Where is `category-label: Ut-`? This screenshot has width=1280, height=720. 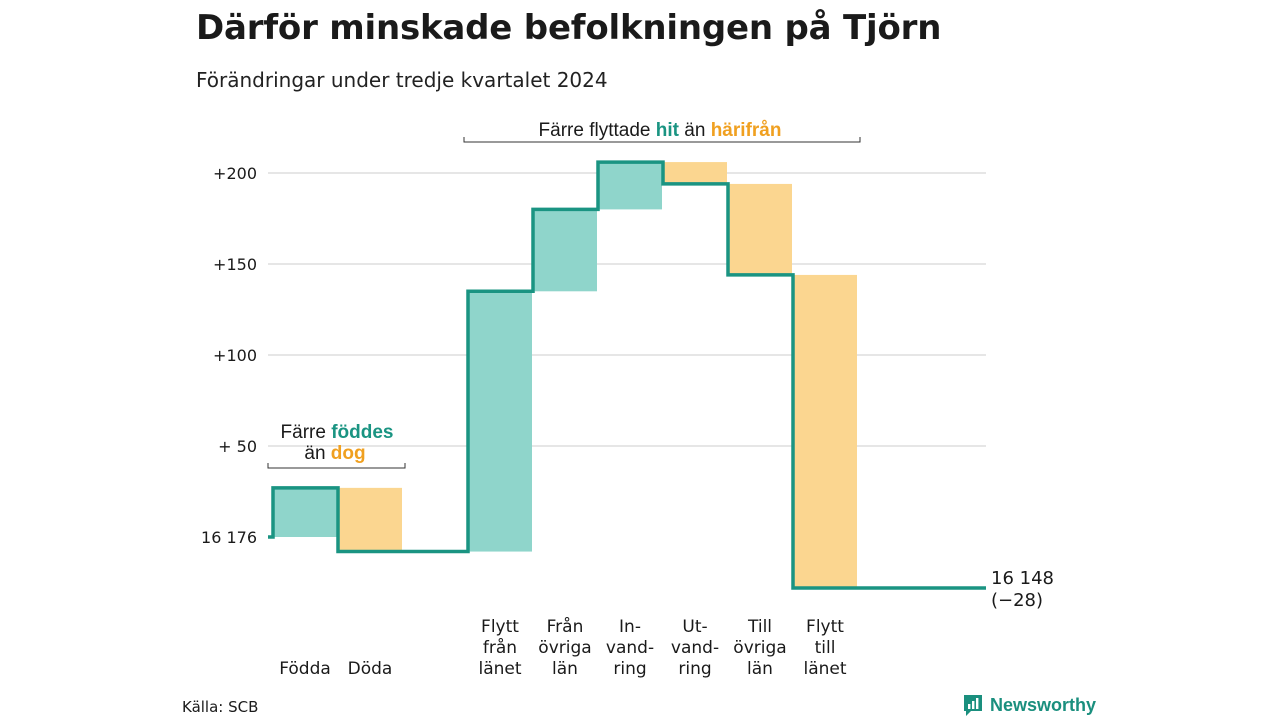 category-label: Ut- is located at coordinates (694, 627).